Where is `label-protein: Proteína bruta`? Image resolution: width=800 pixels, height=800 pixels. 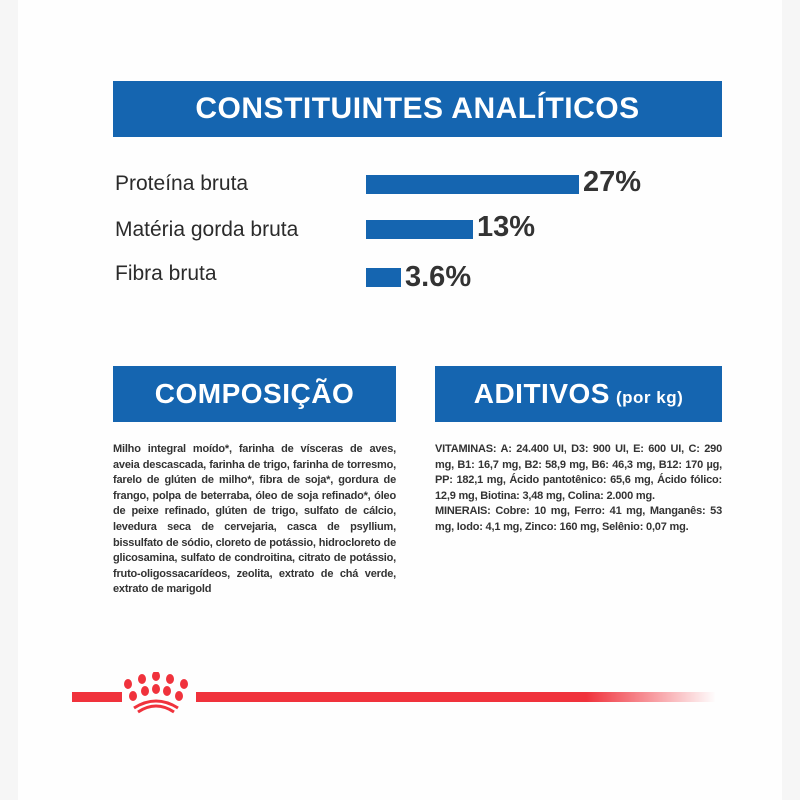
label-protein: Proteína bruta is located at coordinates (182, 183).